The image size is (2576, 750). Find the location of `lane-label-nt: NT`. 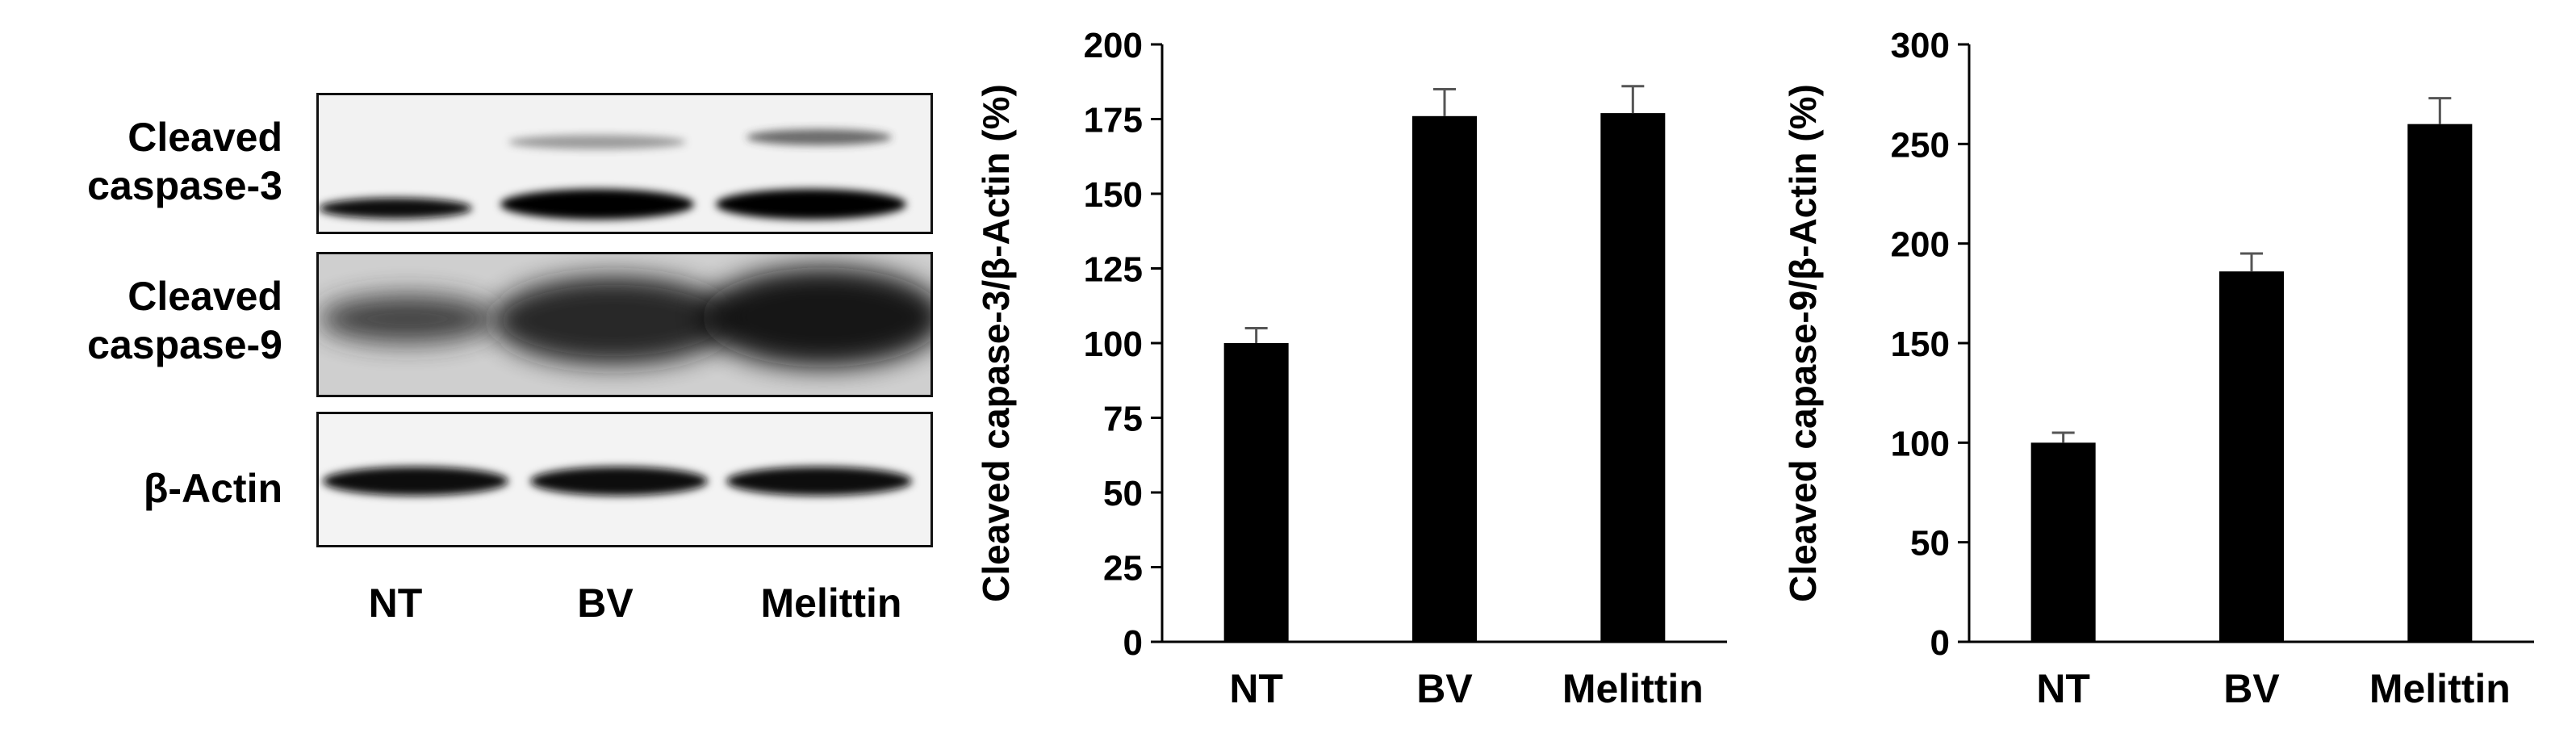

lane-label-nt: NT is located at coordinates (395, 603).